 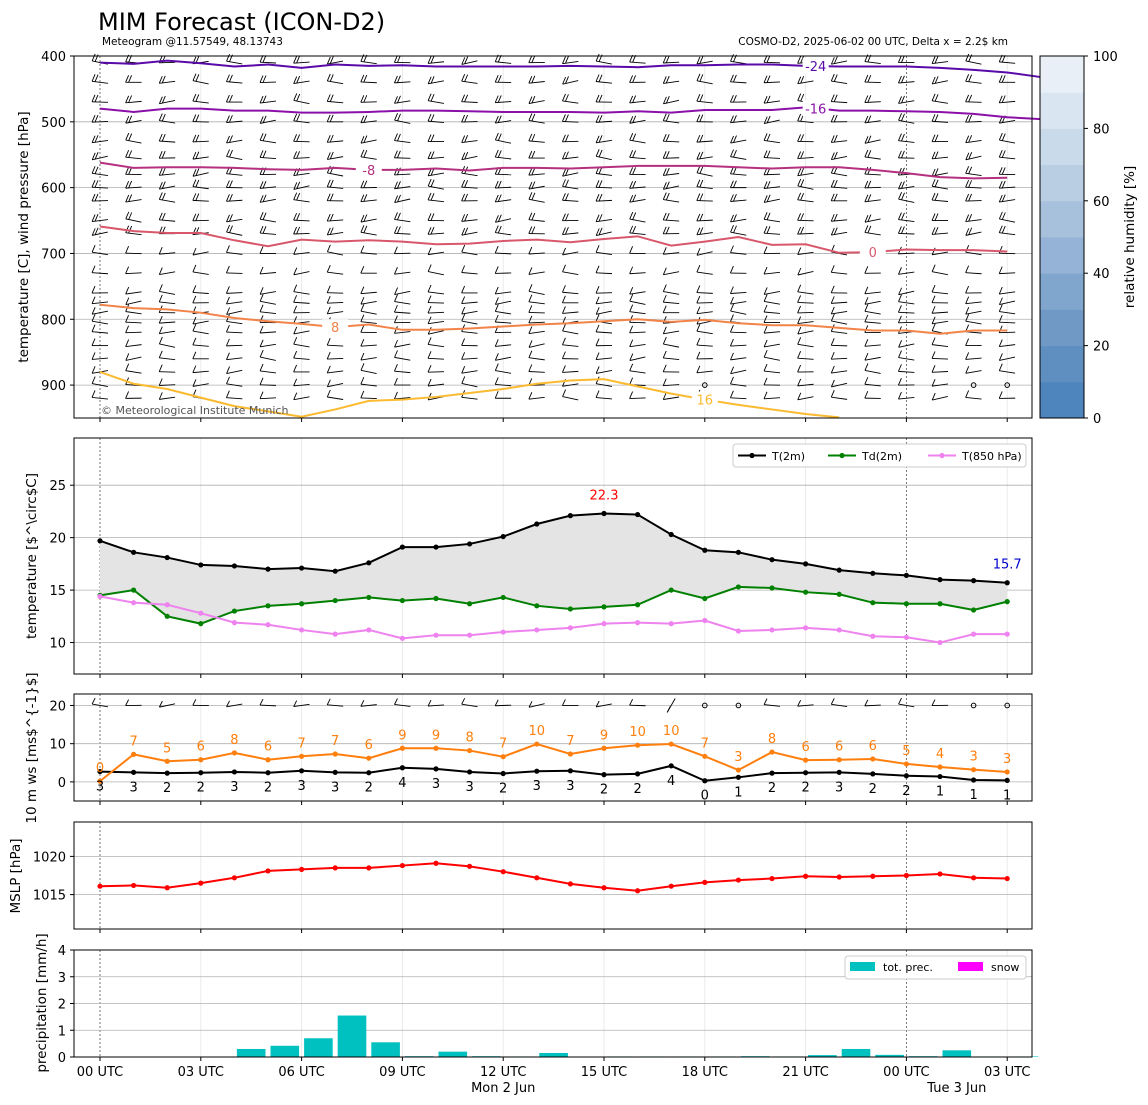 What do you see at coordinates (906, 791) in the screenshot?
I see `mean-wind-label: 2` at bounding box center [906, 791].